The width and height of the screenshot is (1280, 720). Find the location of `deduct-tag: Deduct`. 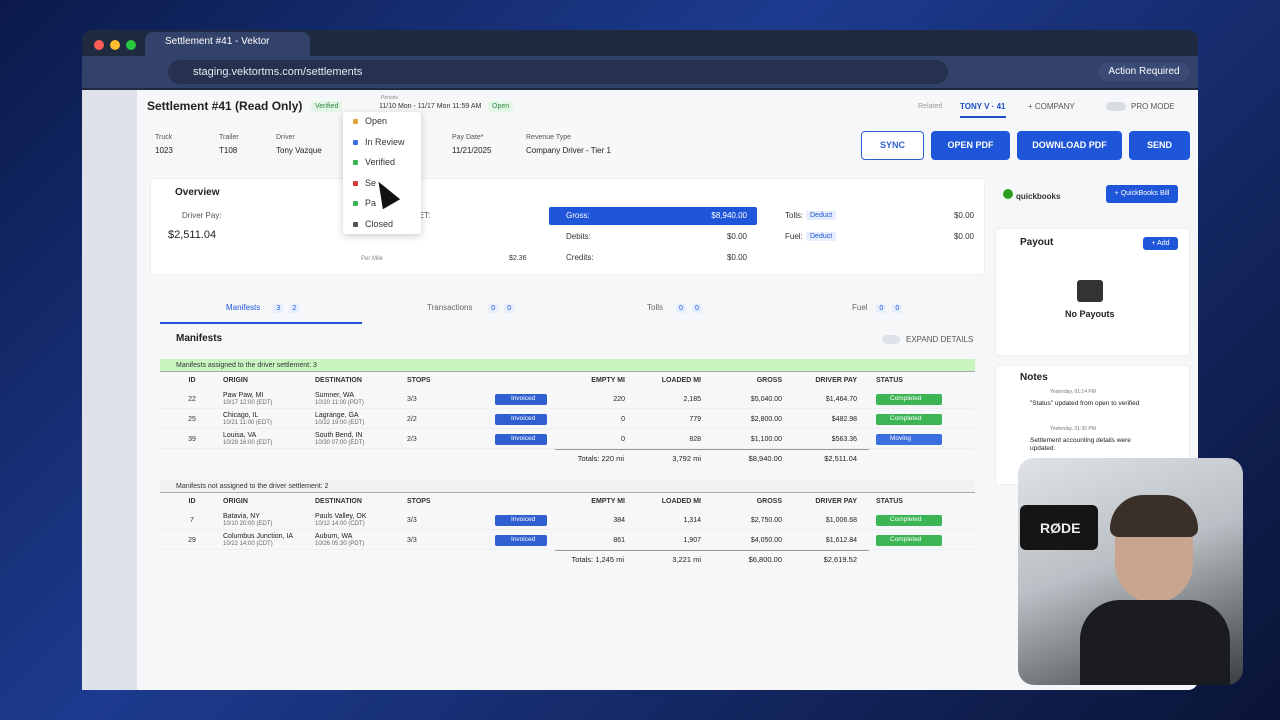

deduct-tag: Deduct is located at coordinates (821, 236).